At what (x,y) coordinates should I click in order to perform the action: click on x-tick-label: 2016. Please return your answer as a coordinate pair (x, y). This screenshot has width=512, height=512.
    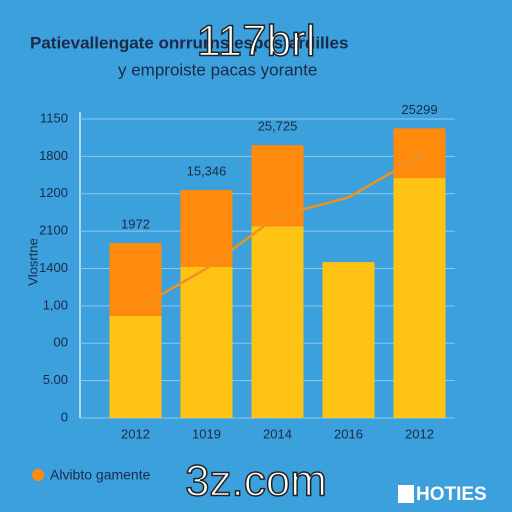
    Looking at the image, I should click on (348, 433).